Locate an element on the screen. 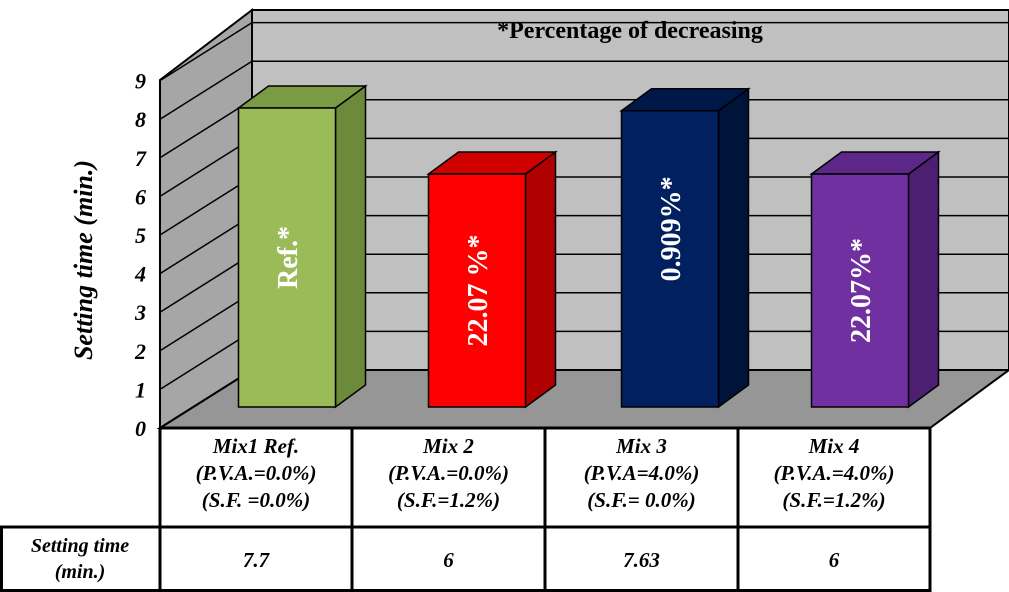 The width and height of the screenshot is (1009, 592). bar-label: Ref.* is located at coordinates (288, 257).